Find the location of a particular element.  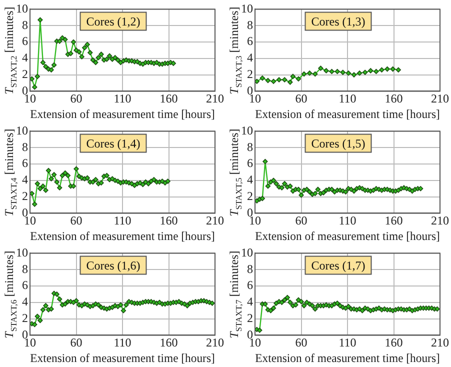

annotation: Cores (1,7) is located at coordinates (338, 265).